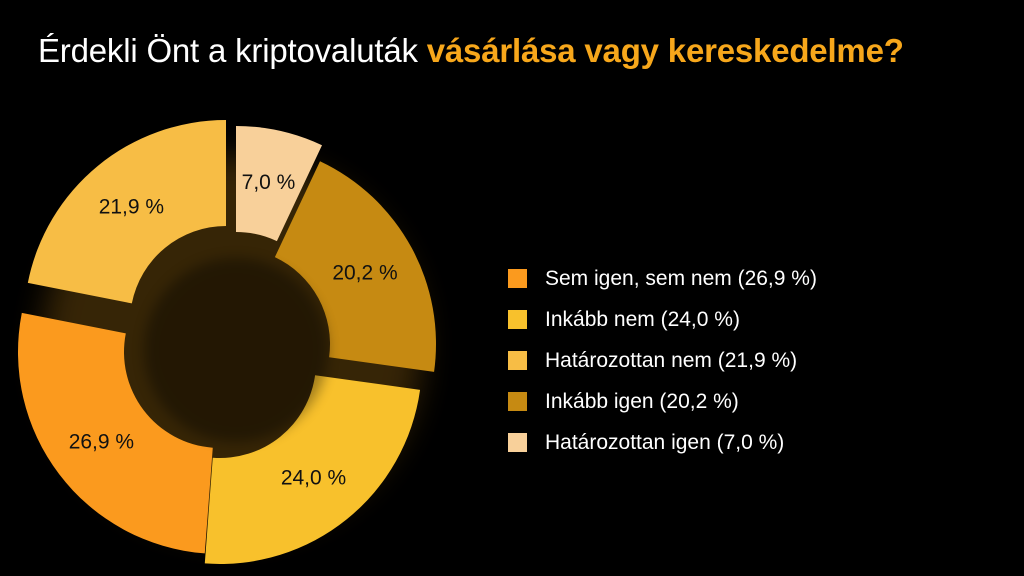 This screenshot has height=576, width=1024. What do you see at coordinates (642, 319) in the screenshot?
I see `legend-label: Inkább nem (24,0 %)` at bounding box center [642, 319].